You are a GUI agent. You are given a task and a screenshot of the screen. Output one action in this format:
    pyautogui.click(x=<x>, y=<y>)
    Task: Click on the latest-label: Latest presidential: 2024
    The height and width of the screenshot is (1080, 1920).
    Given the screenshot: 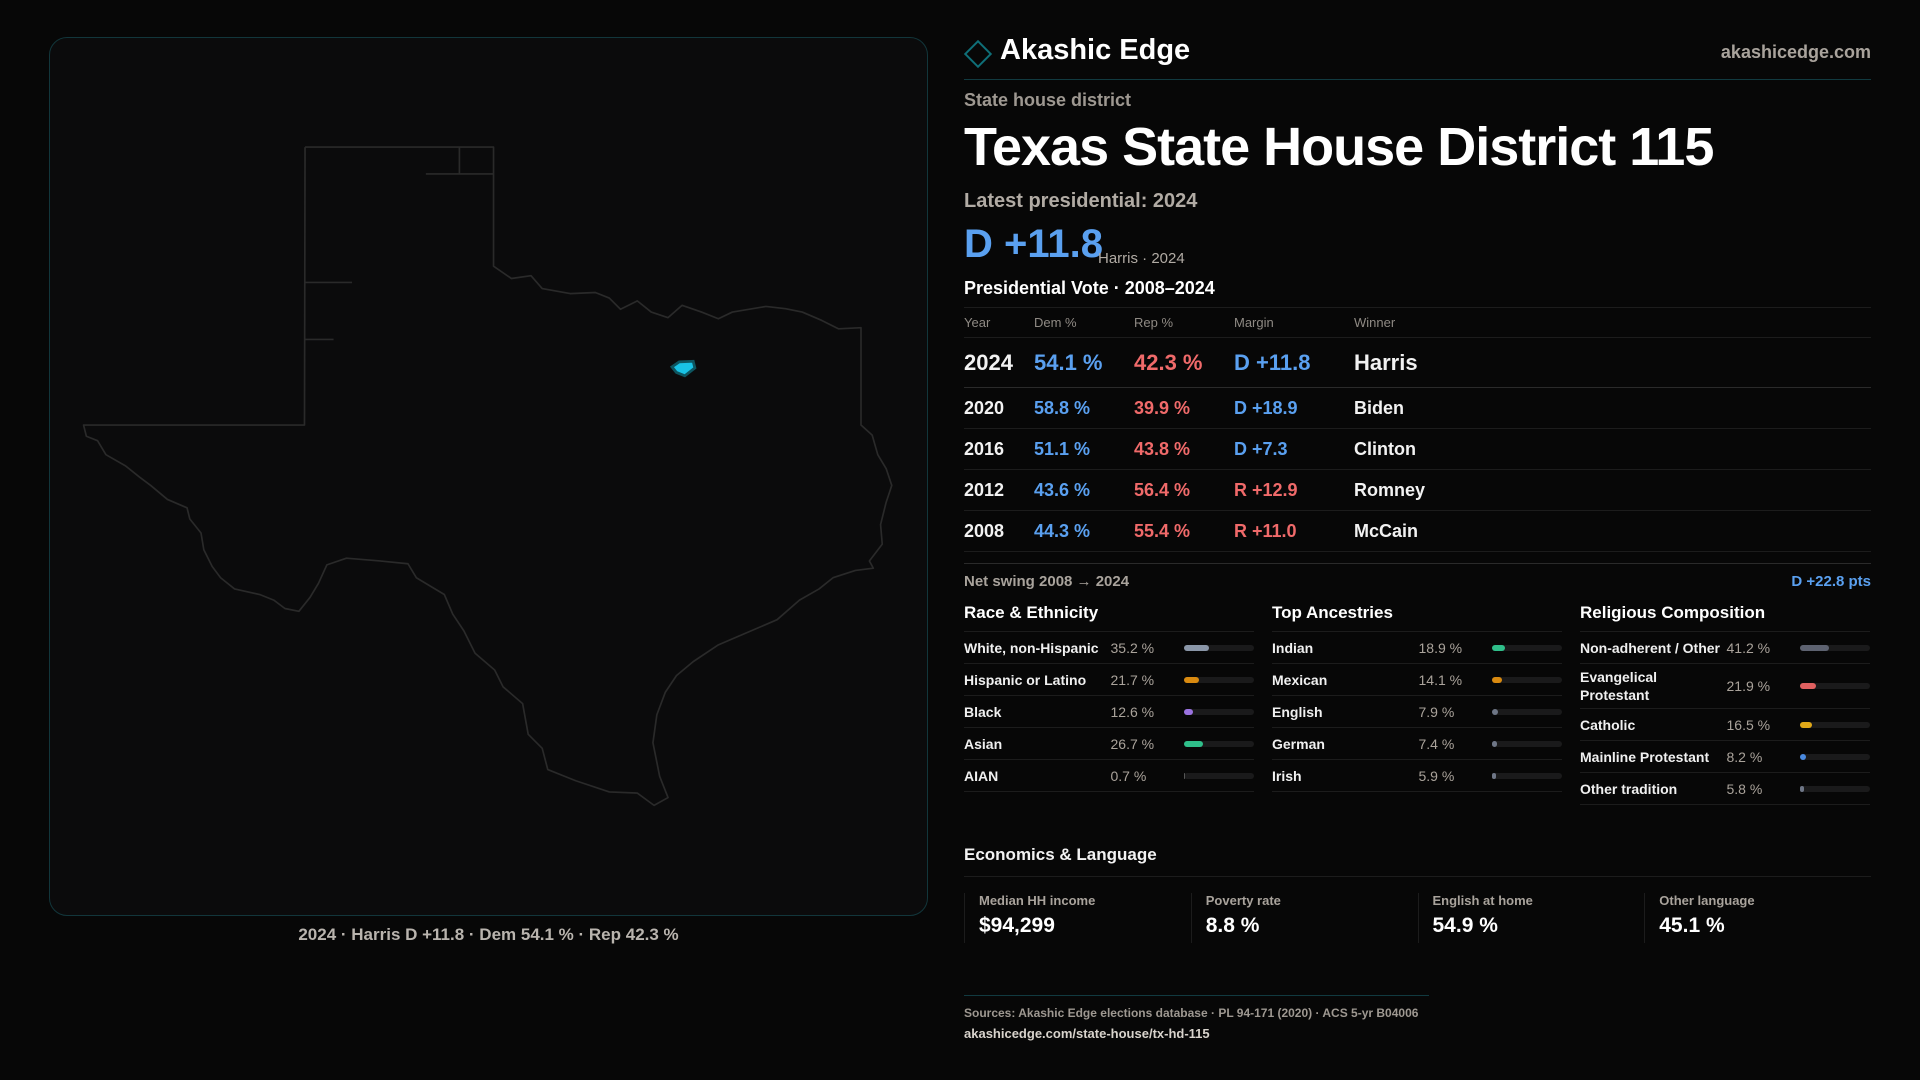 What is the action you would take?
    pyautogui.click(x=1081, y=201)
    